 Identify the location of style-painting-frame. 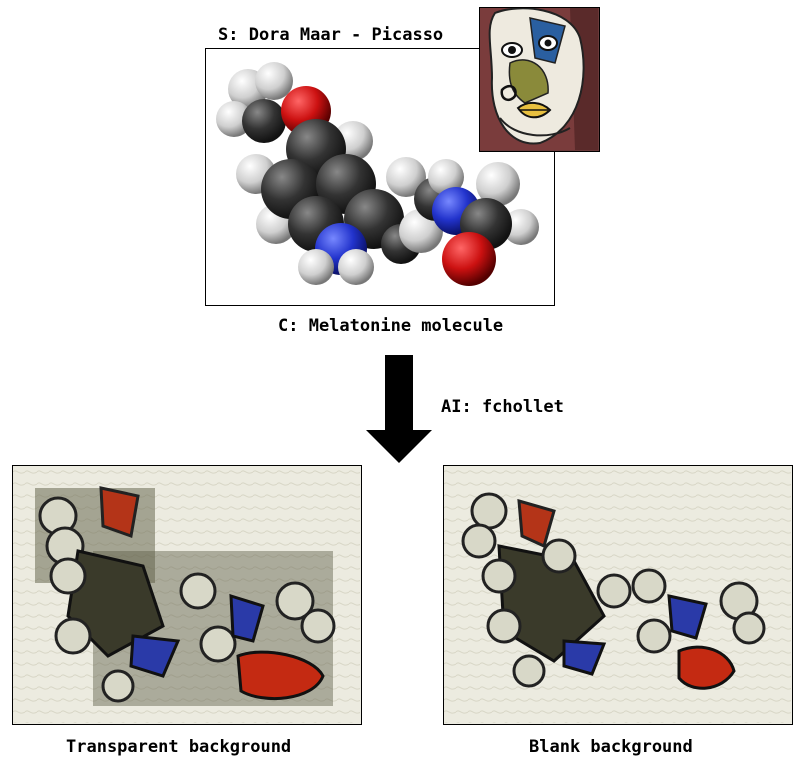
(539, 79).